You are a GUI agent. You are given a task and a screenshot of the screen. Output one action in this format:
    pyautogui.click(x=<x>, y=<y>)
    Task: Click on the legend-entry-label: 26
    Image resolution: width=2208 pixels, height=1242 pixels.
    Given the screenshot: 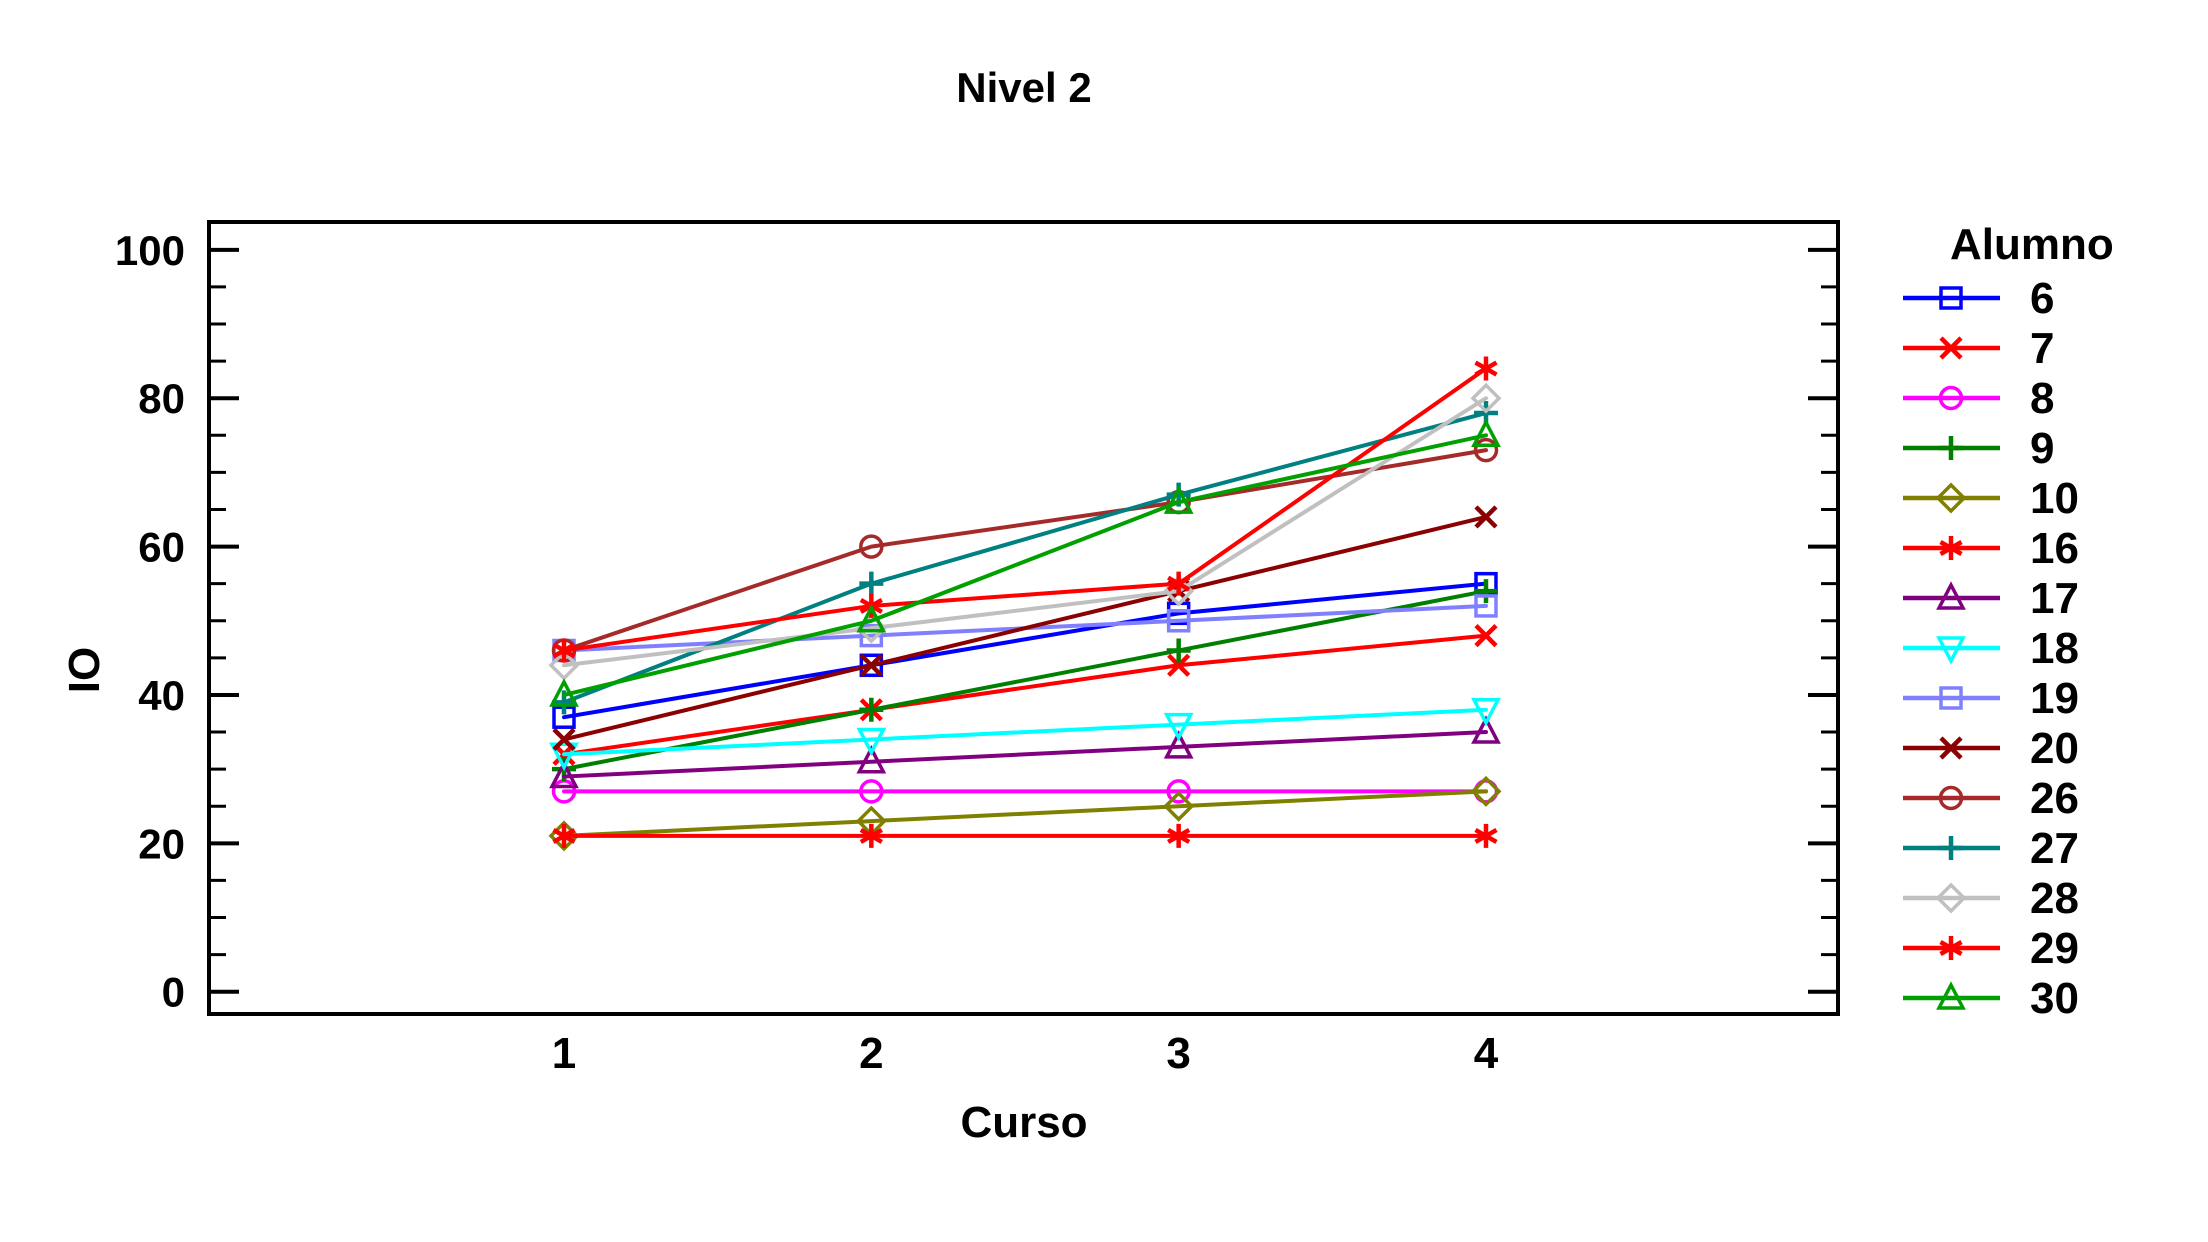 What is the action you would take?
    pyautogui.click(x=2054, y=798)
    